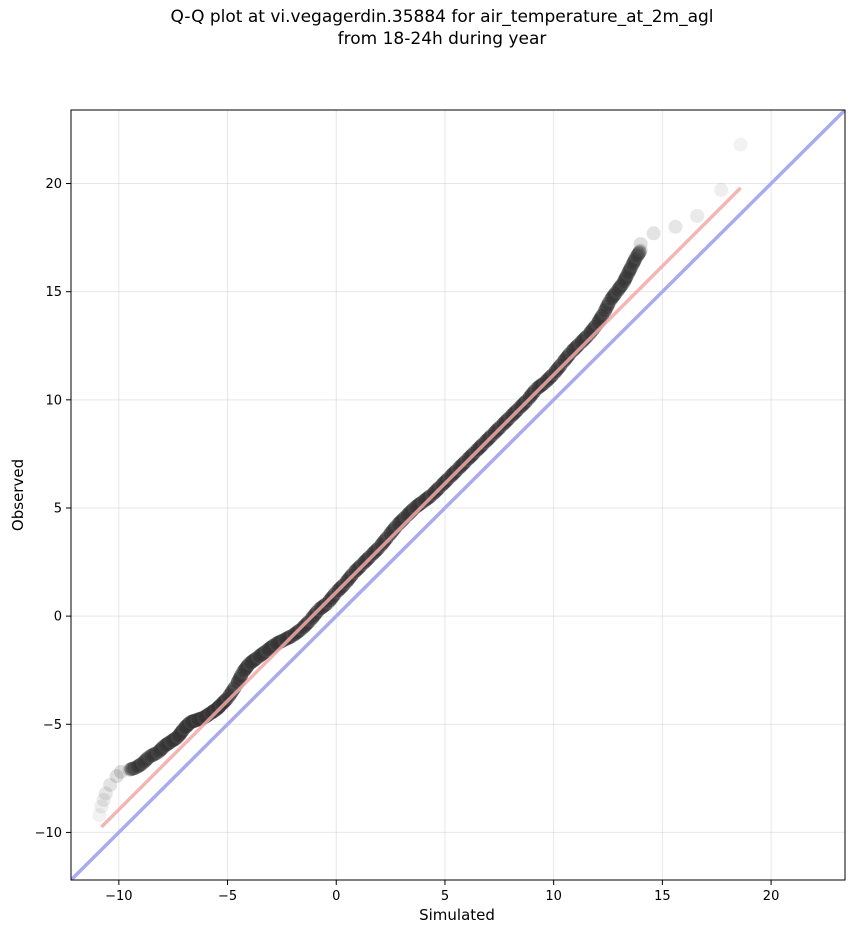 The height and width of the screenshot is (934, 854). What do you see at coordinates (553, 896) in the screenshot?
I see `x-tick-label: 10` at bounding box center [553, 896].